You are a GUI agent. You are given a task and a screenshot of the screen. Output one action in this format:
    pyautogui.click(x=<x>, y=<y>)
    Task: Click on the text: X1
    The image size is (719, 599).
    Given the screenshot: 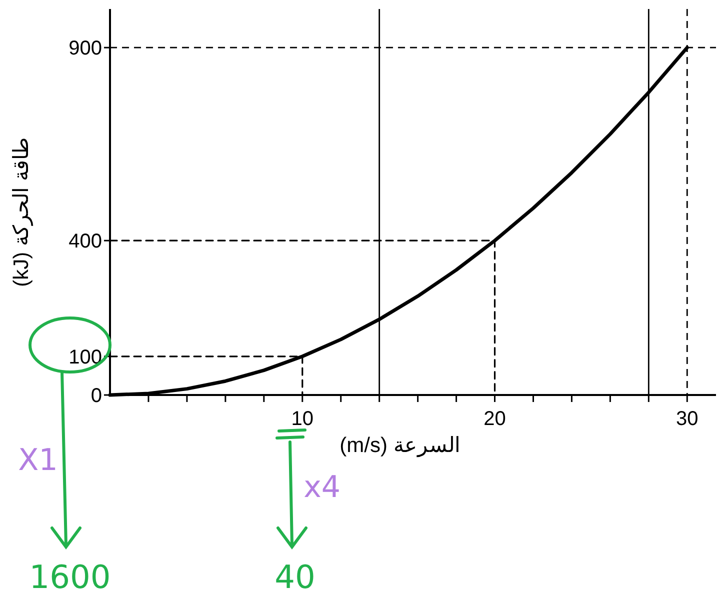 What is the action you would take?
    pyautogui.click(x=38, y=460)
    